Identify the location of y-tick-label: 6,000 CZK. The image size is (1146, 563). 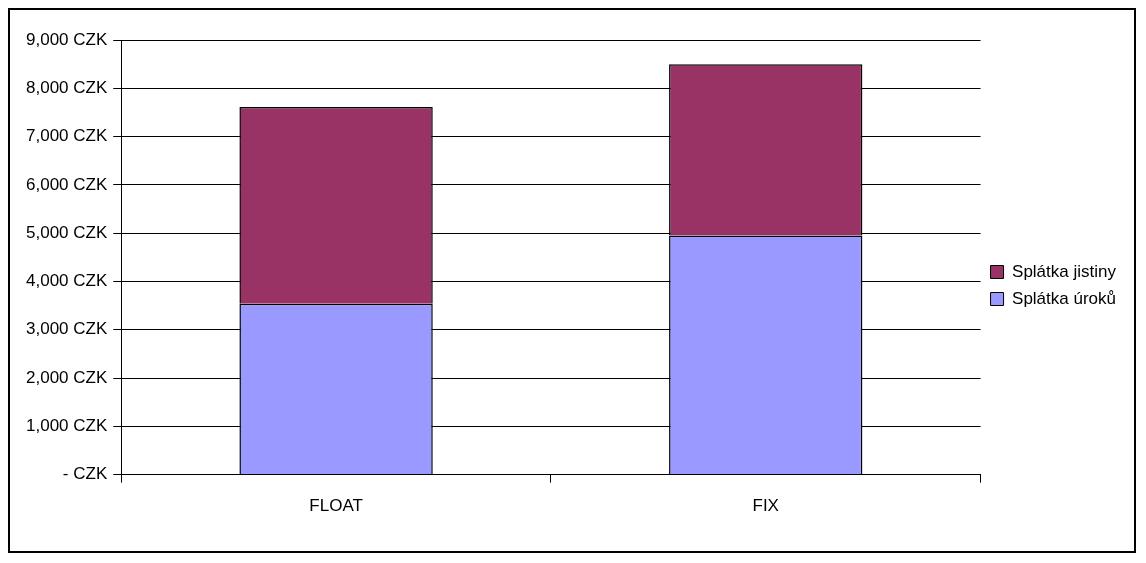
(67, 184).